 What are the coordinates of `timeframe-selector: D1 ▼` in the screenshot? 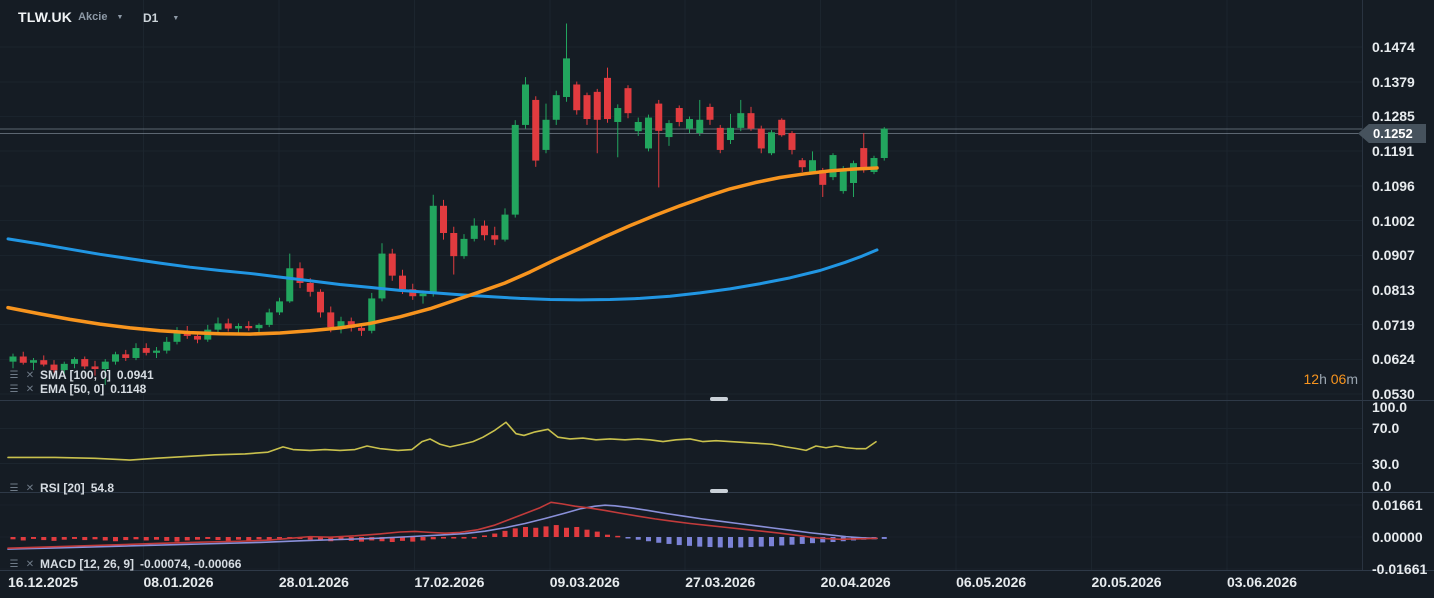 It's located at (161, 18).